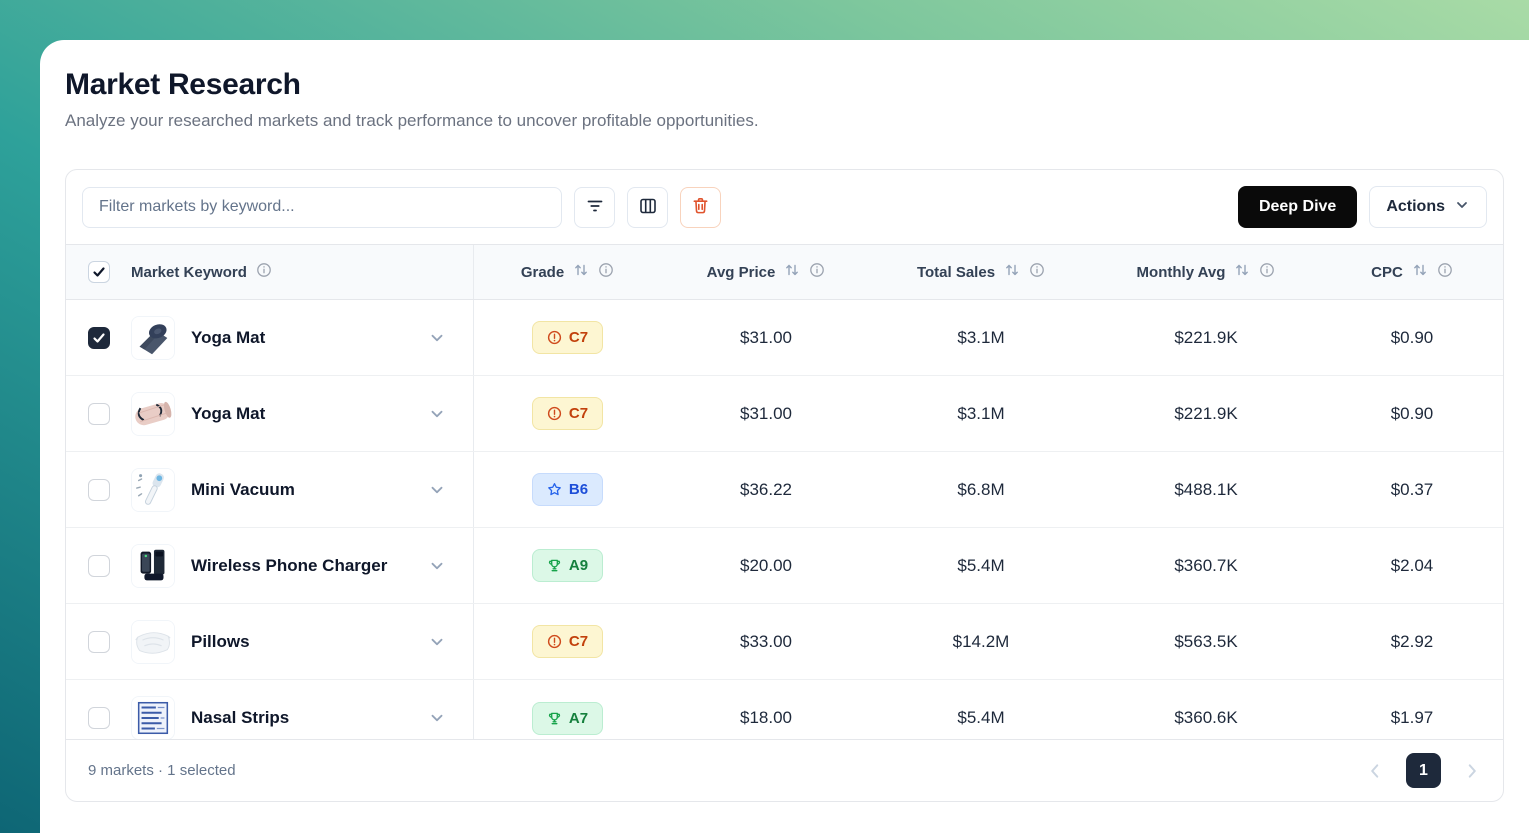 Image resolution: width=1529 pixels, height=833 pixels. Describe the element at coordinates (98, 272) in the screenshot. I see `select-all-checkbox` at that location.